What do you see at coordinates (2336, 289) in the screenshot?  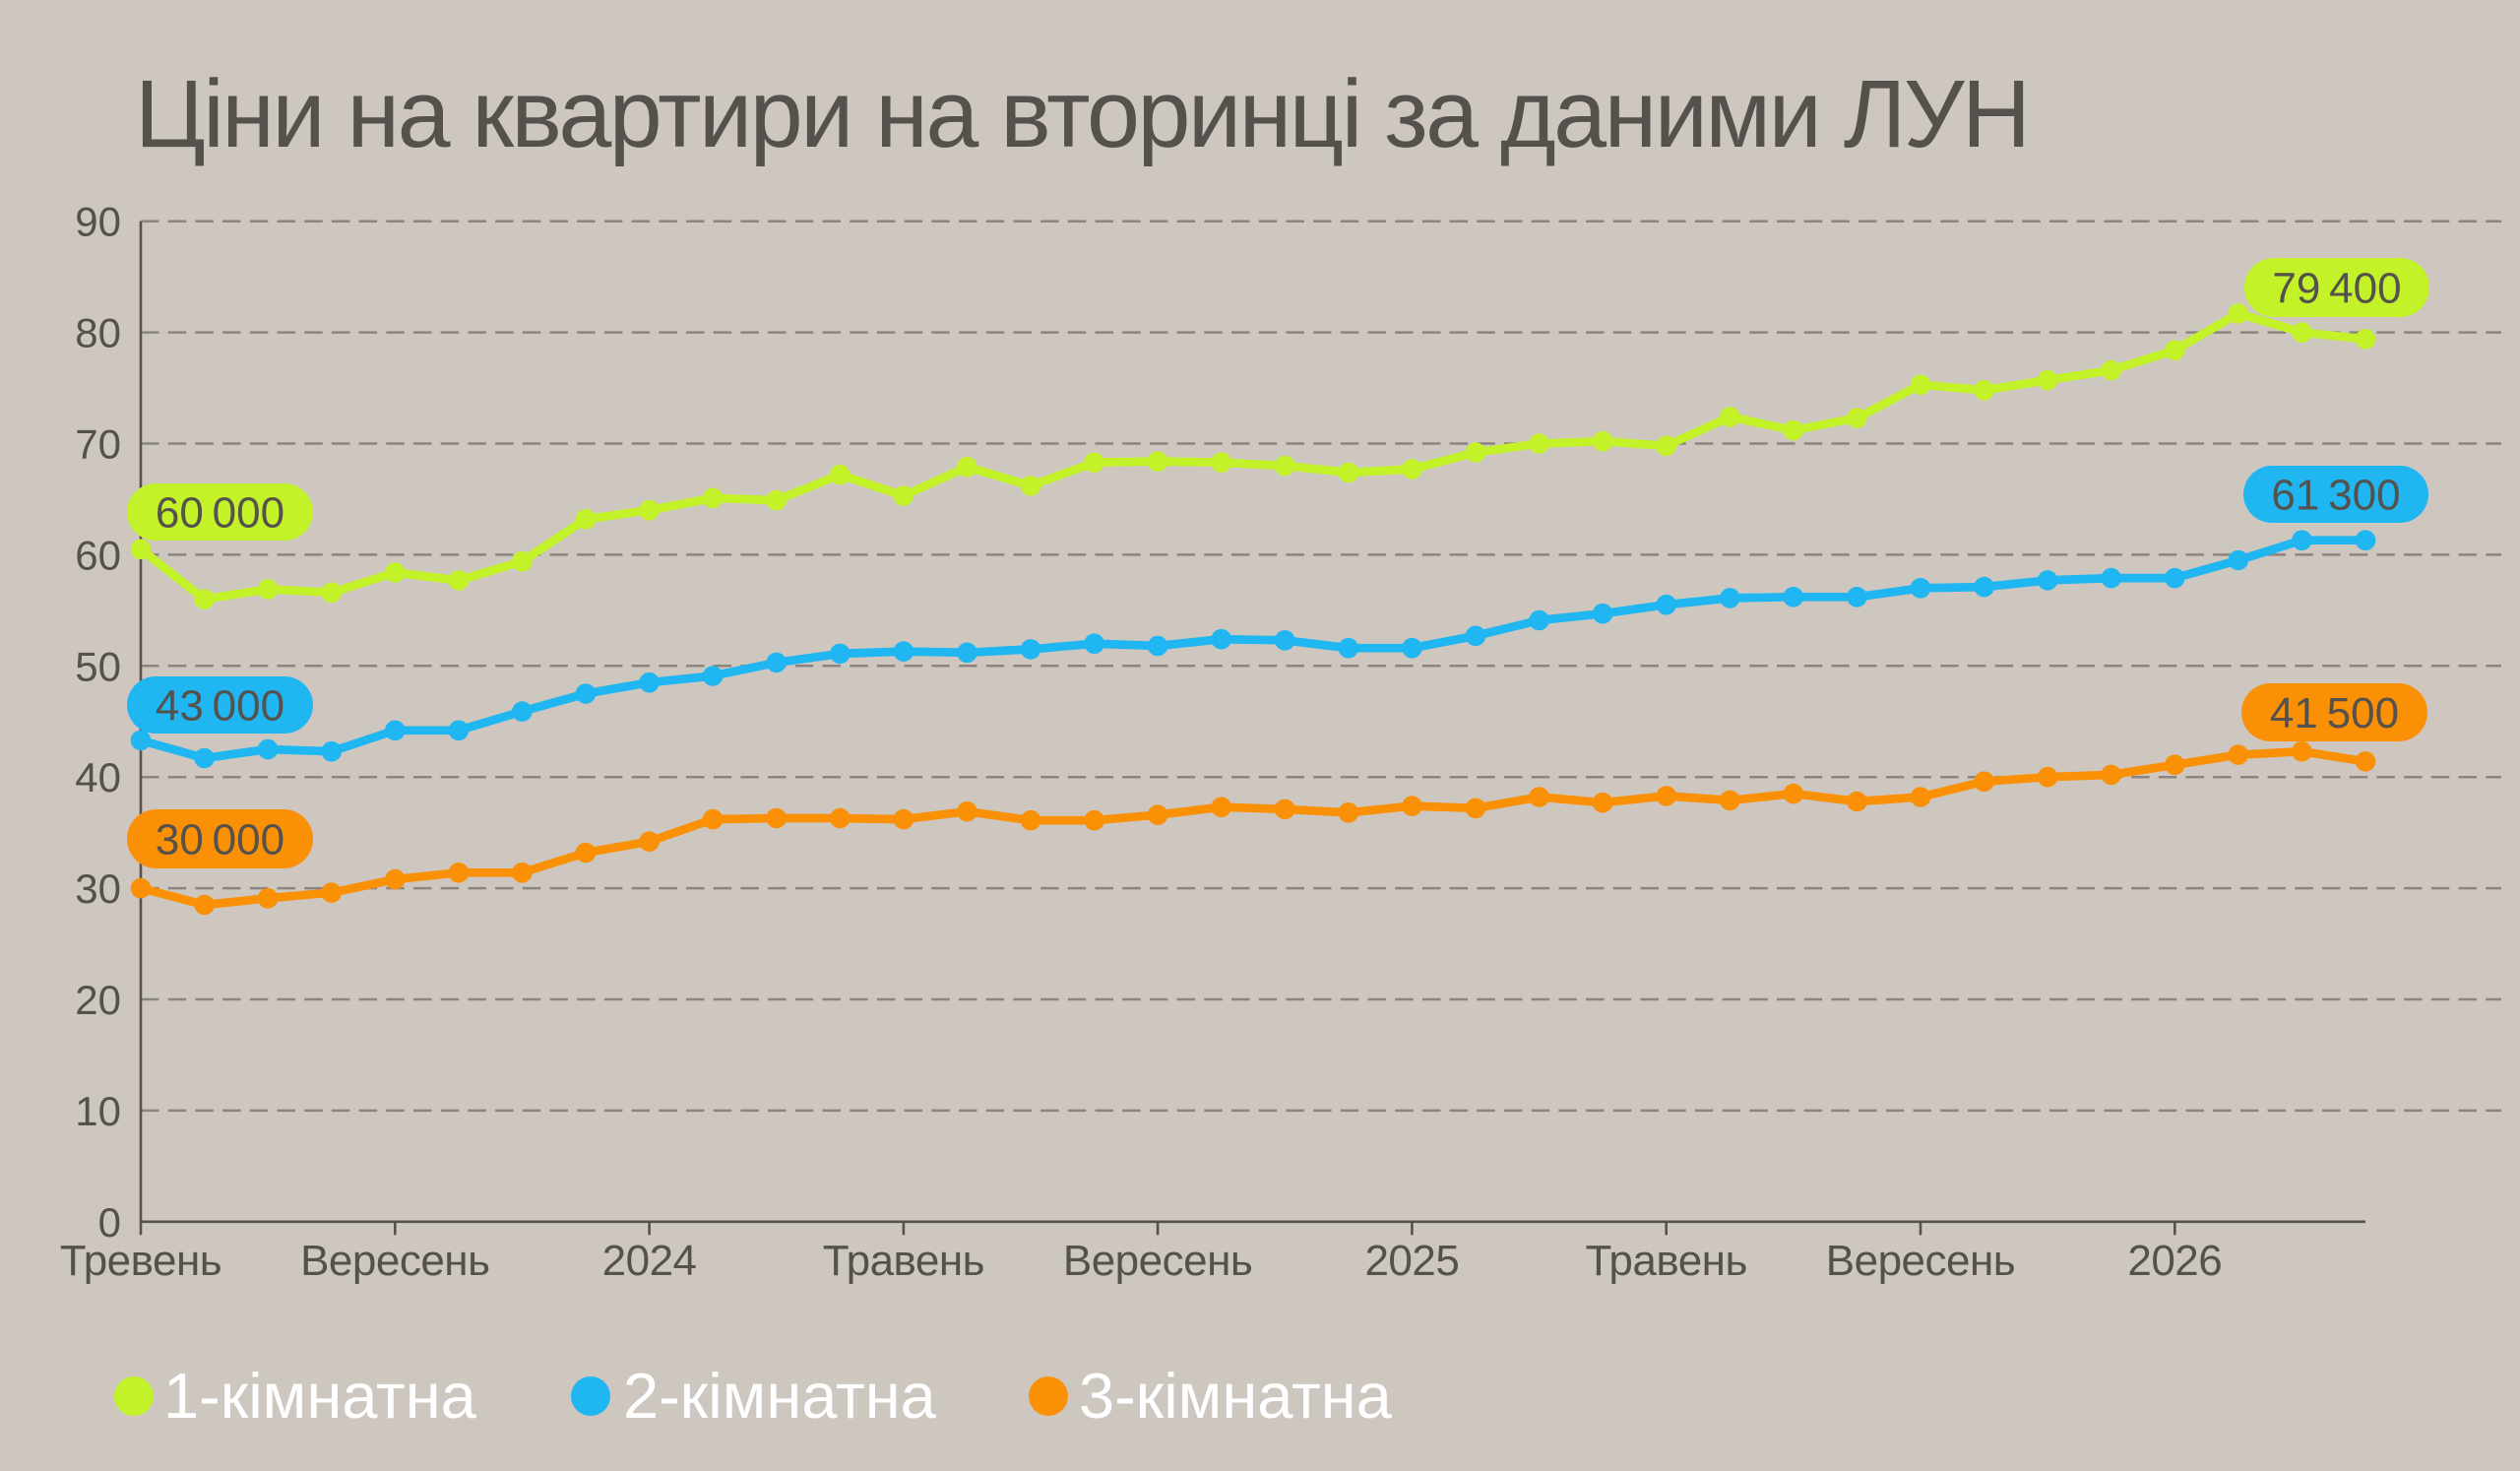 I see `svg-text: 79 400` at bounding box center [2336, 289].